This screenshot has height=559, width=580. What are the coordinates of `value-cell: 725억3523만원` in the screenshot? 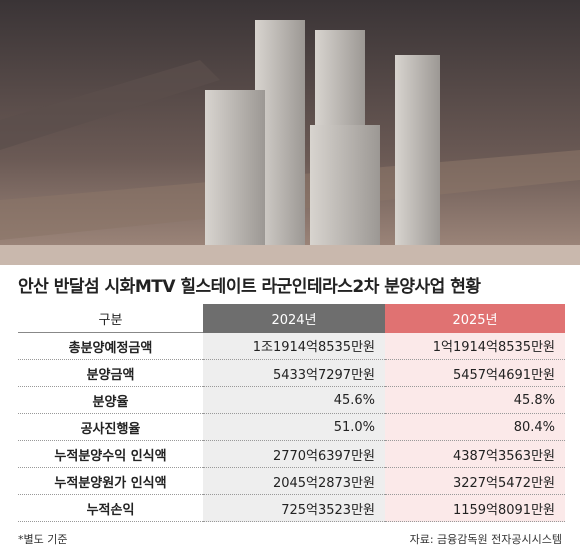 It's located at (294, 508).